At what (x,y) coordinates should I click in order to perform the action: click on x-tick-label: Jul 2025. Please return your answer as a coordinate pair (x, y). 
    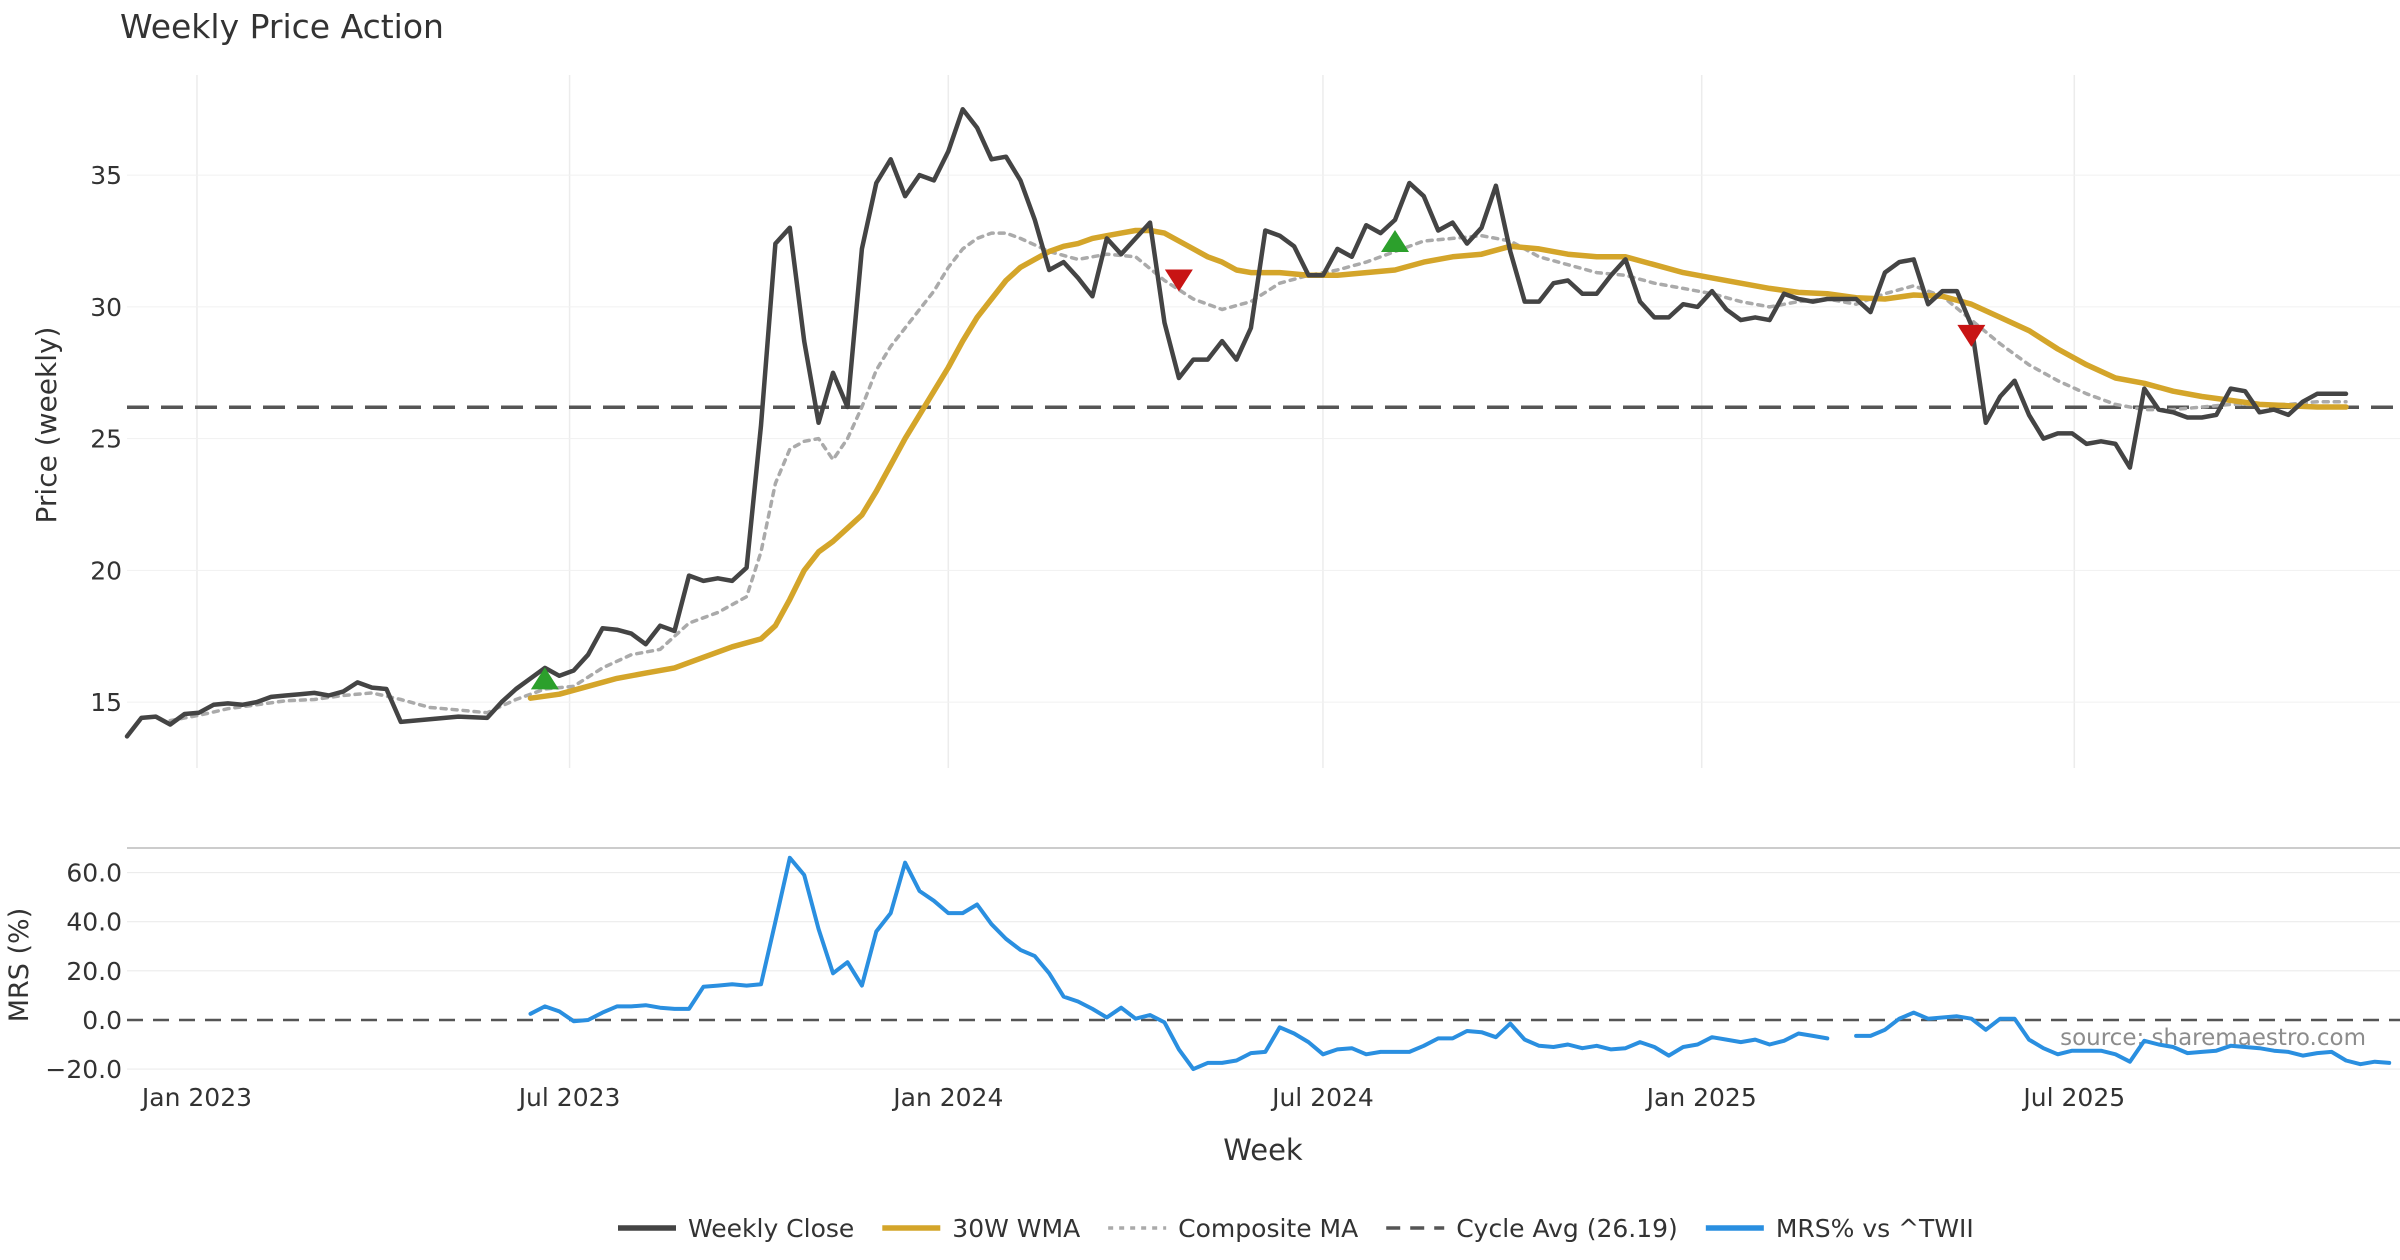
    Looking at the image, I should click on (2073, 1097).